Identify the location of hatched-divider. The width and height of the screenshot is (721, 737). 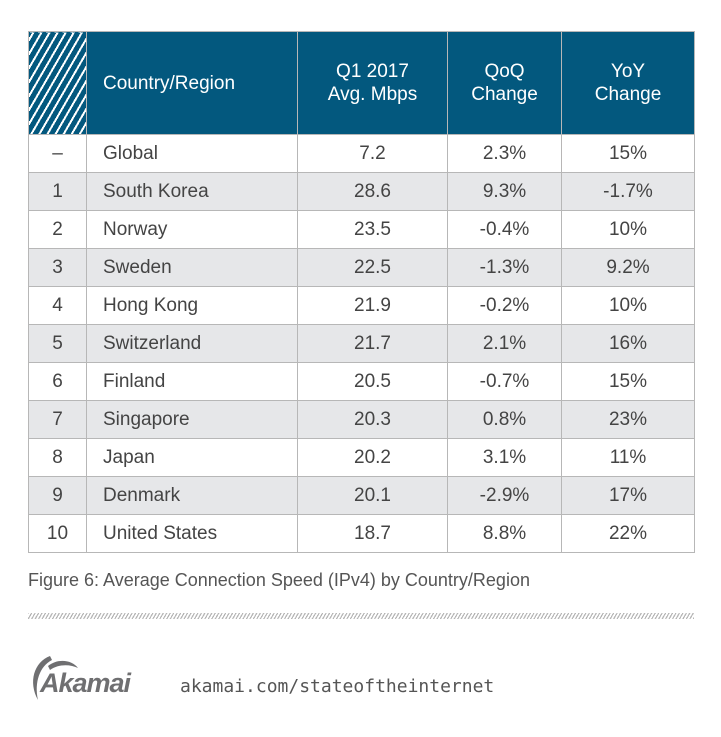
(361, 616).